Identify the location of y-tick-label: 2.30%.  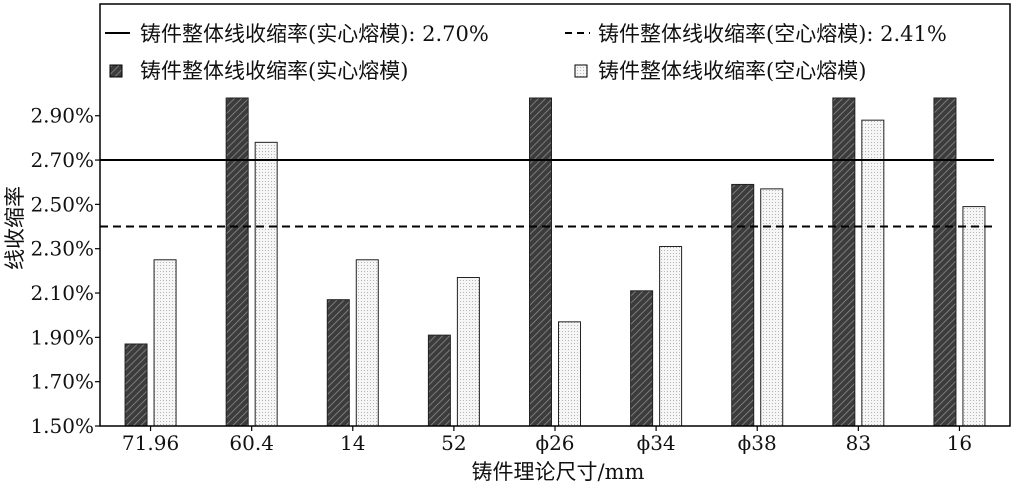
(62, 249).